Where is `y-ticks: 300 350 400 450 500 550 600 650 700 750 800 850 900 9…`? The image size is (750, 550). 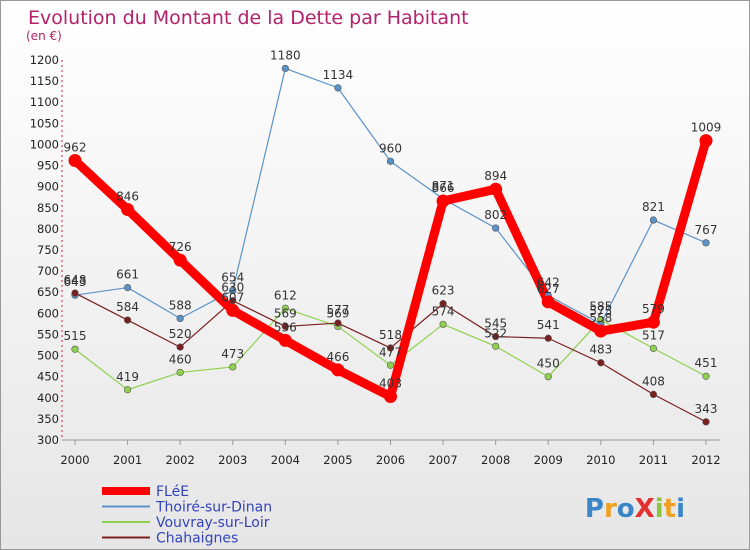
y-ticks: 300 350 400 450 500 550 600 650 700 750 800 850 900 9… is located at coordinates (44, 250).